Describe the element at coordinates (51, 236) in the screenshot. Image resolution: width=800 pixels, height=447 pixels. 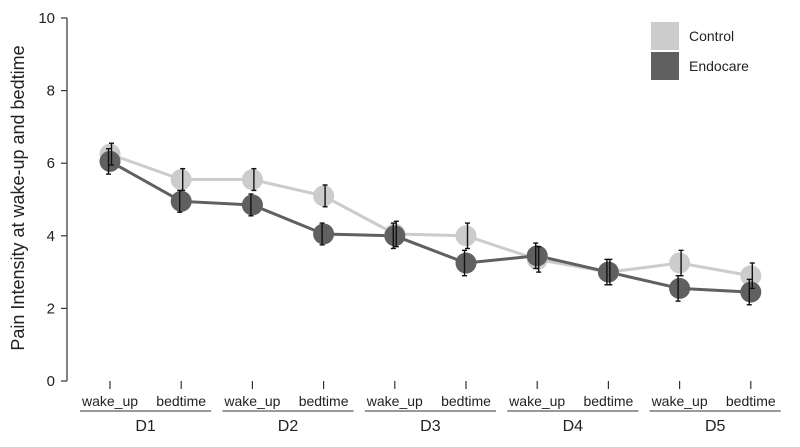
I see `y-tick-label: 4` at that location.